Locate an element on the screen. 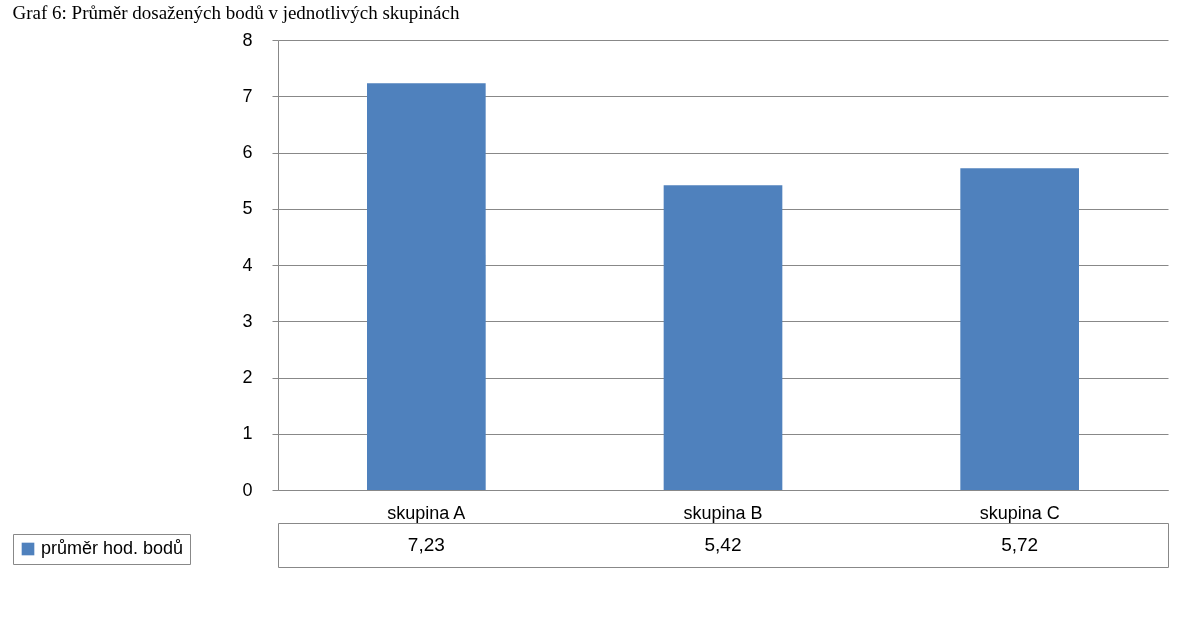  y-tick-label: 8 is located at coordinates (247, 39).